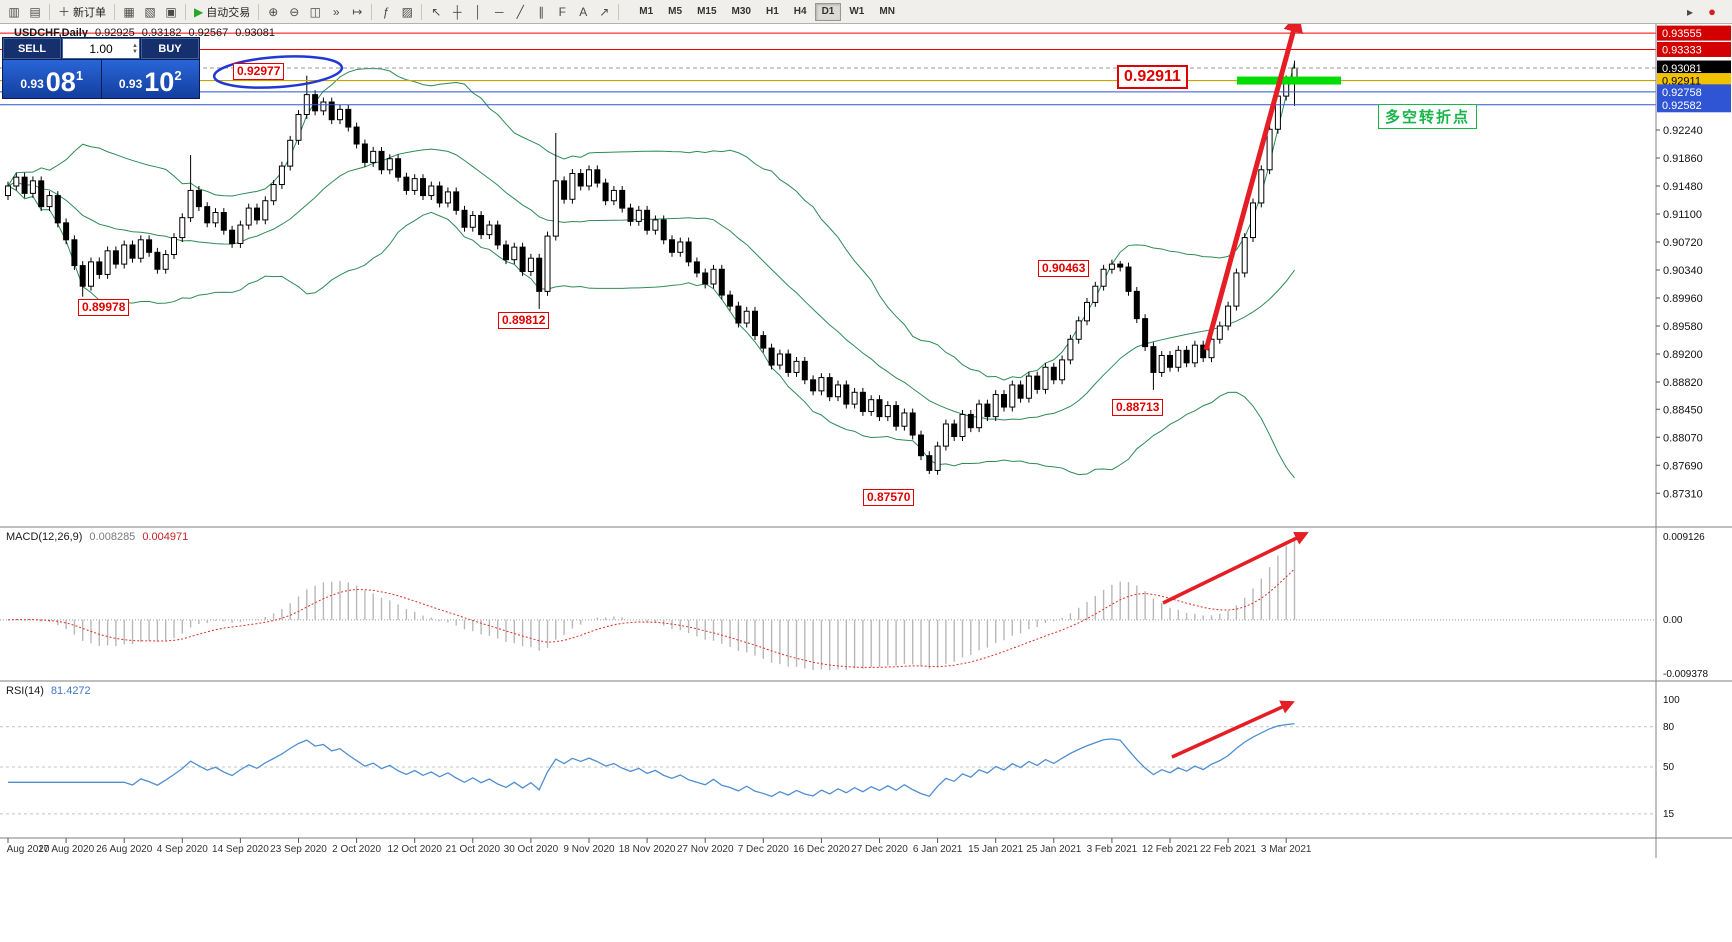 This screenshot has width=1732, height=942. Describe the element at coordinates (828, 11) in the screenshot. I see `timeframe-d1-button: D1` at that location.